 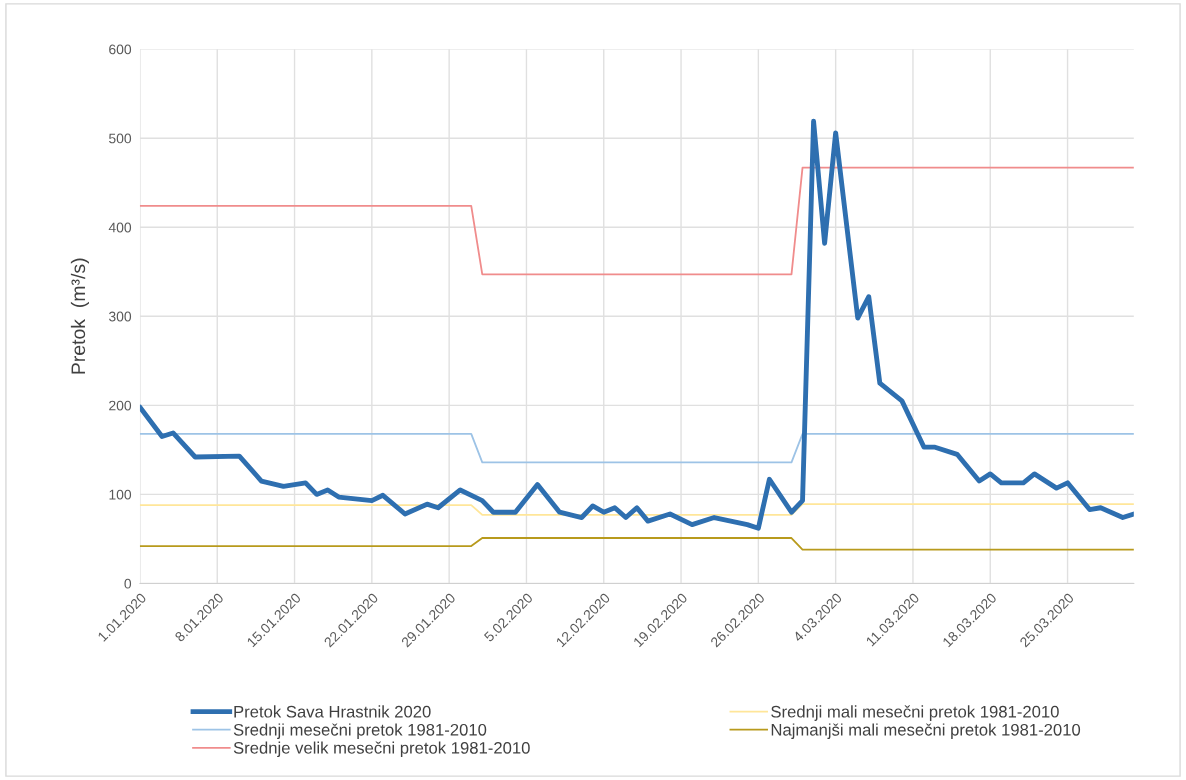 What do you see at coordinates (360, 731) in the screenshot?
I see `legend-label: Srednji mesečni pretok 1981-2010` at bounding box center [360, 731].